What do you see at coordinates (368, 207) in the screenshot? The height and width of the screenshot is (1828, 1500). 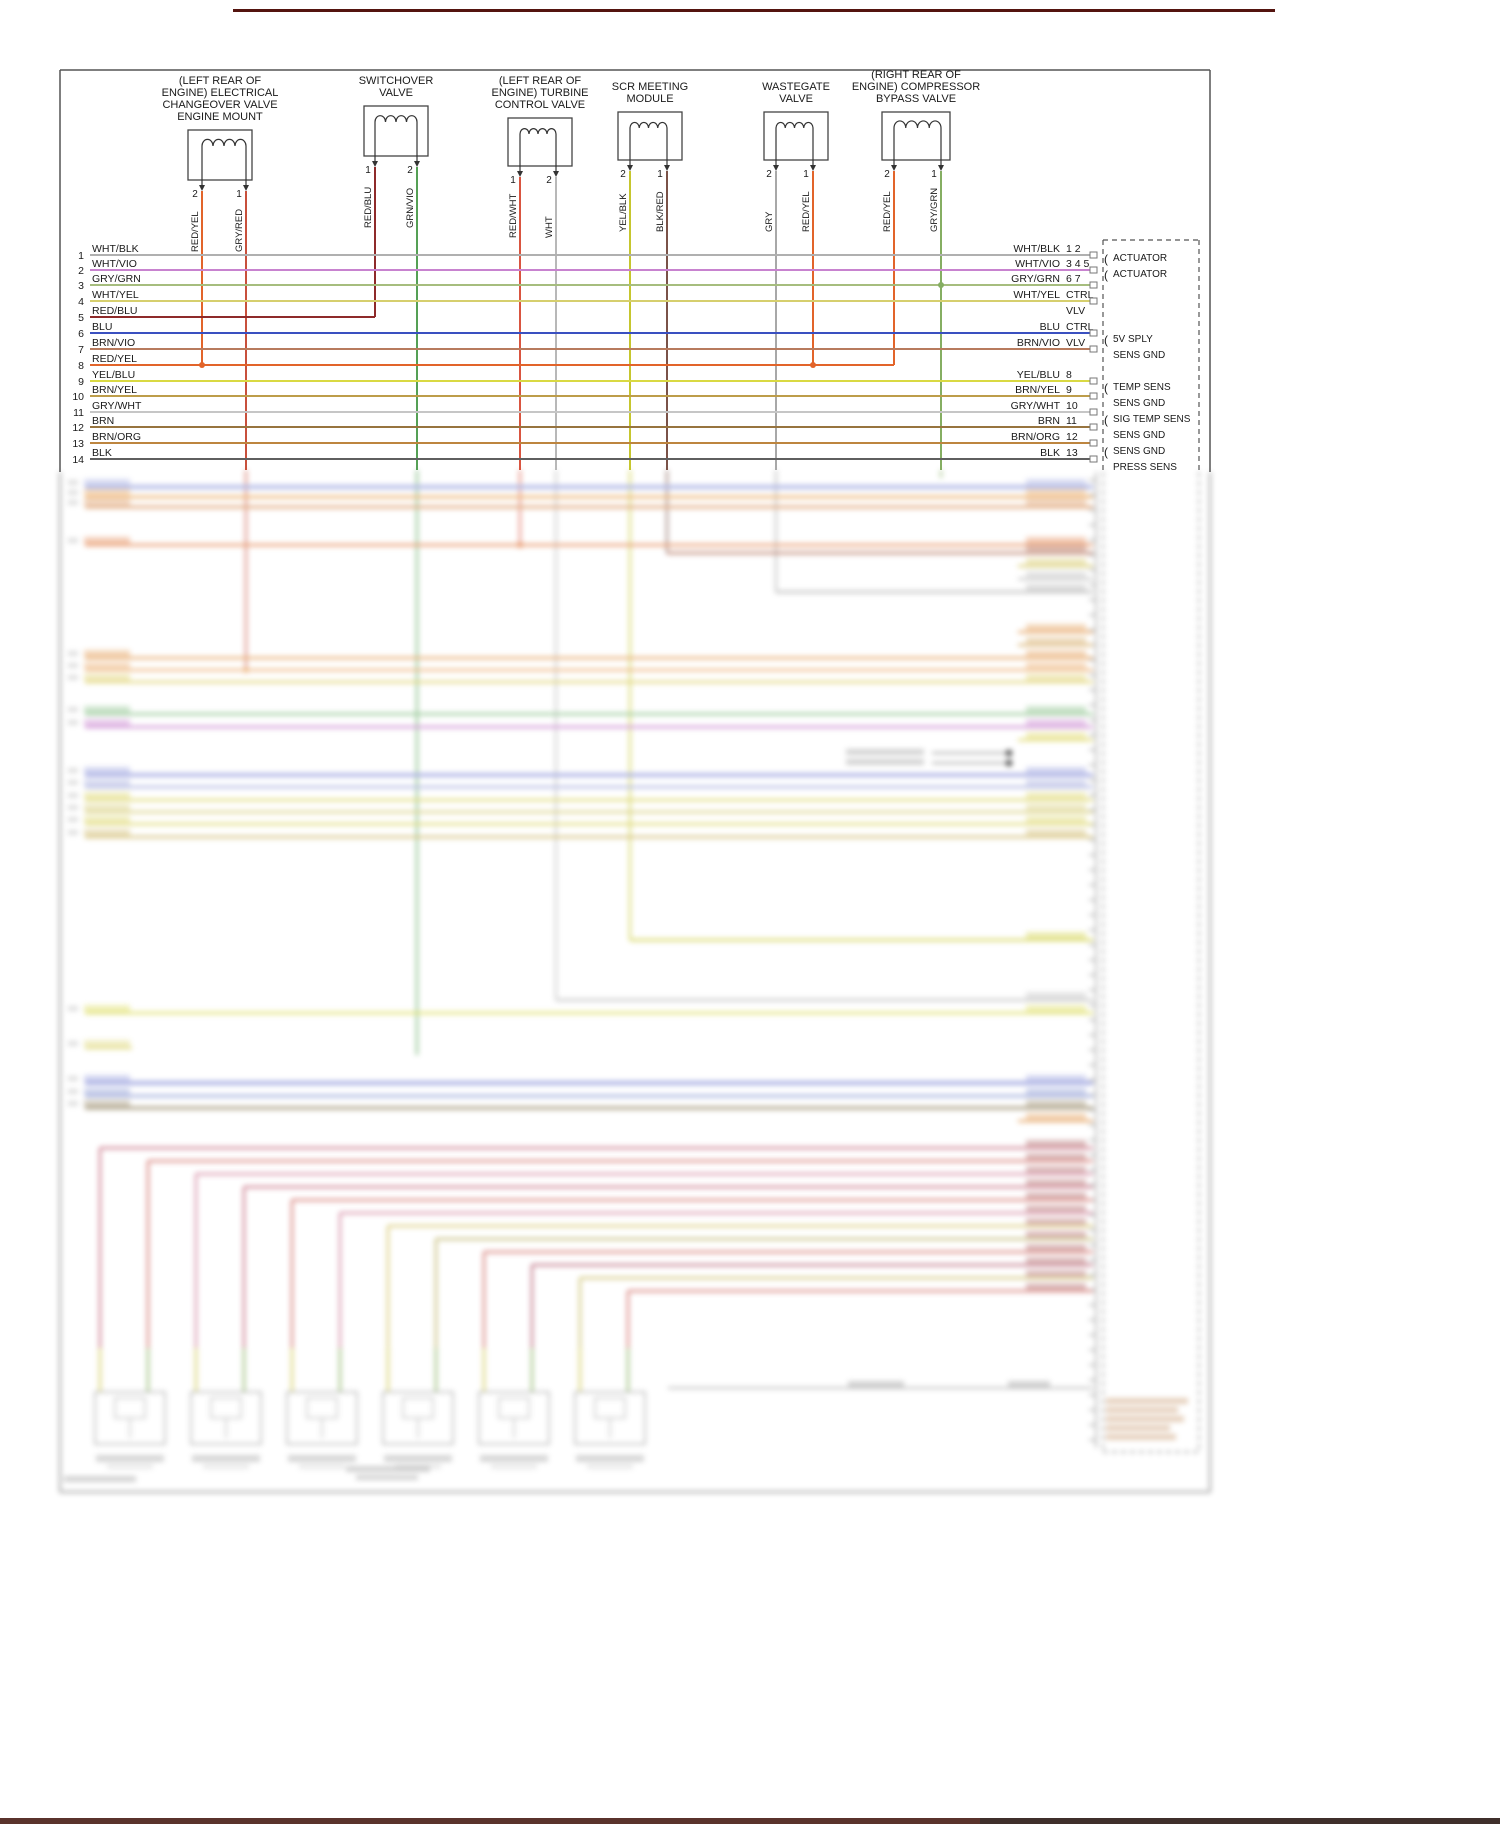 I see `wire-color-label: RED/BLU` at bounding box center [368, 207].